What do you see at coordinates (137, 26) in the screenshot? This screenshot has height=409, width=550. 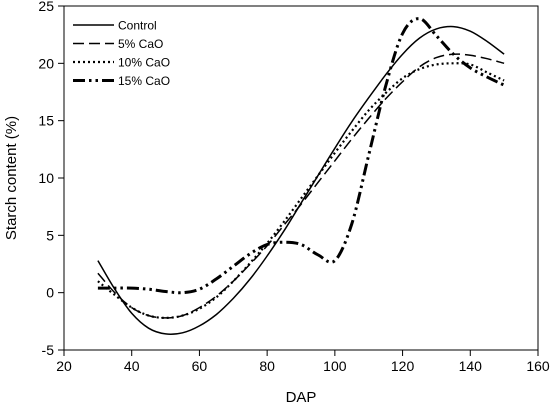 I see `legend-label-1: Control` at bounding box center [137, 26].